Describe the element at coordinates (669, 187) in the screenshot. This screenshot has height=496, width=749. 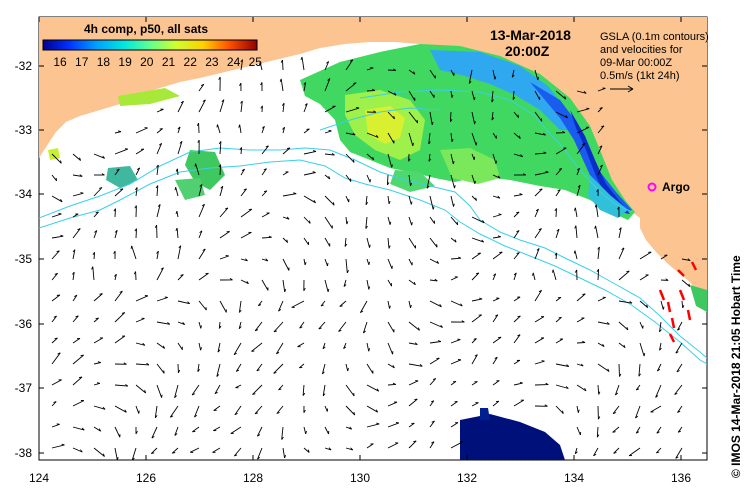
I see `argo-marker: Argo` at that location.